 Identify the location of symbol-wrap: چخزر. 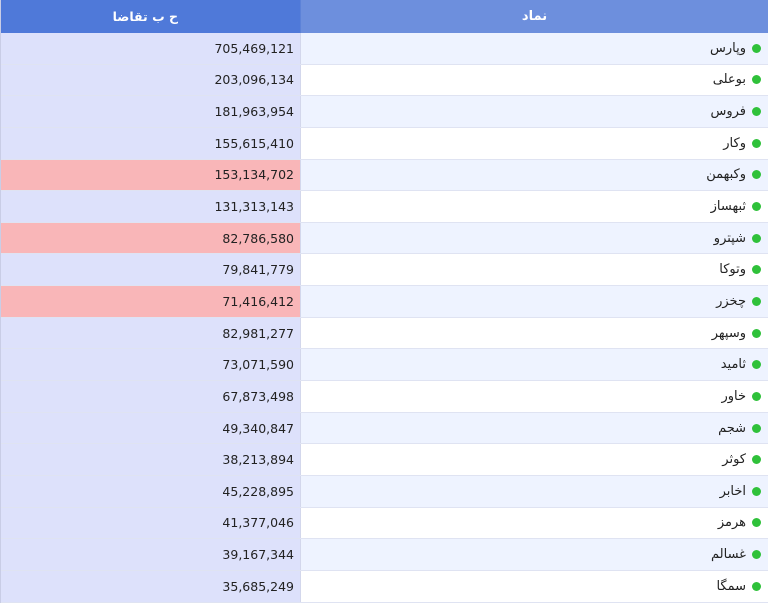
(738, 301).